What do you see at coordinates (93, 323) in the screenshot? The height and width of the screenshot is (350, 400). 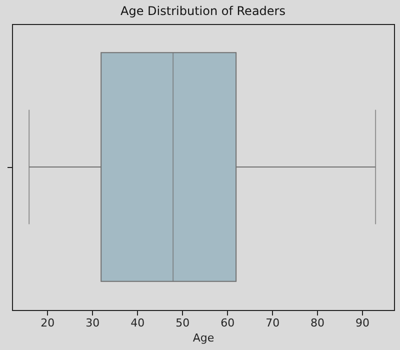 I see `x-tick-label: 30` at bounding box center [93, 323].